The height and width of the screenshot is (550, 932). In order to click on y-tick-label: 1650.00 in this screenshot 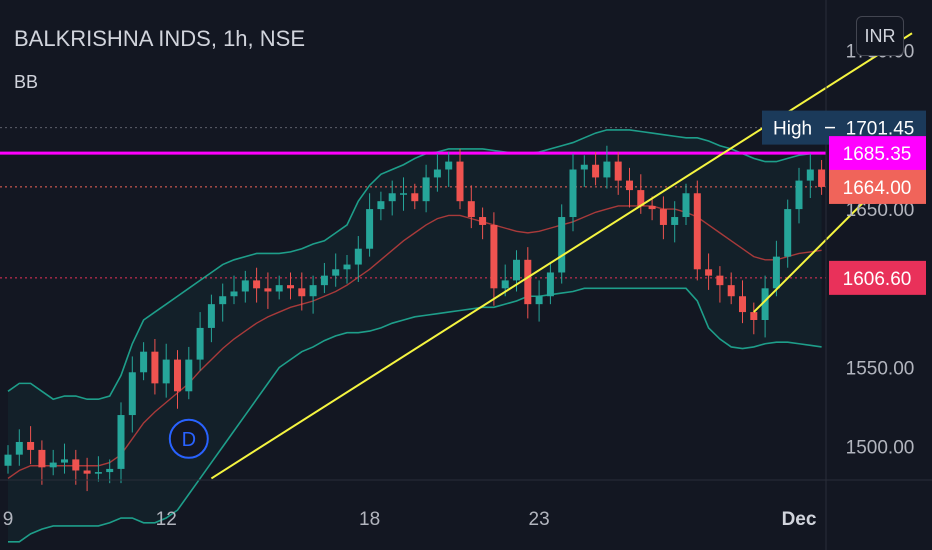, I will do `click(880, 210)`.